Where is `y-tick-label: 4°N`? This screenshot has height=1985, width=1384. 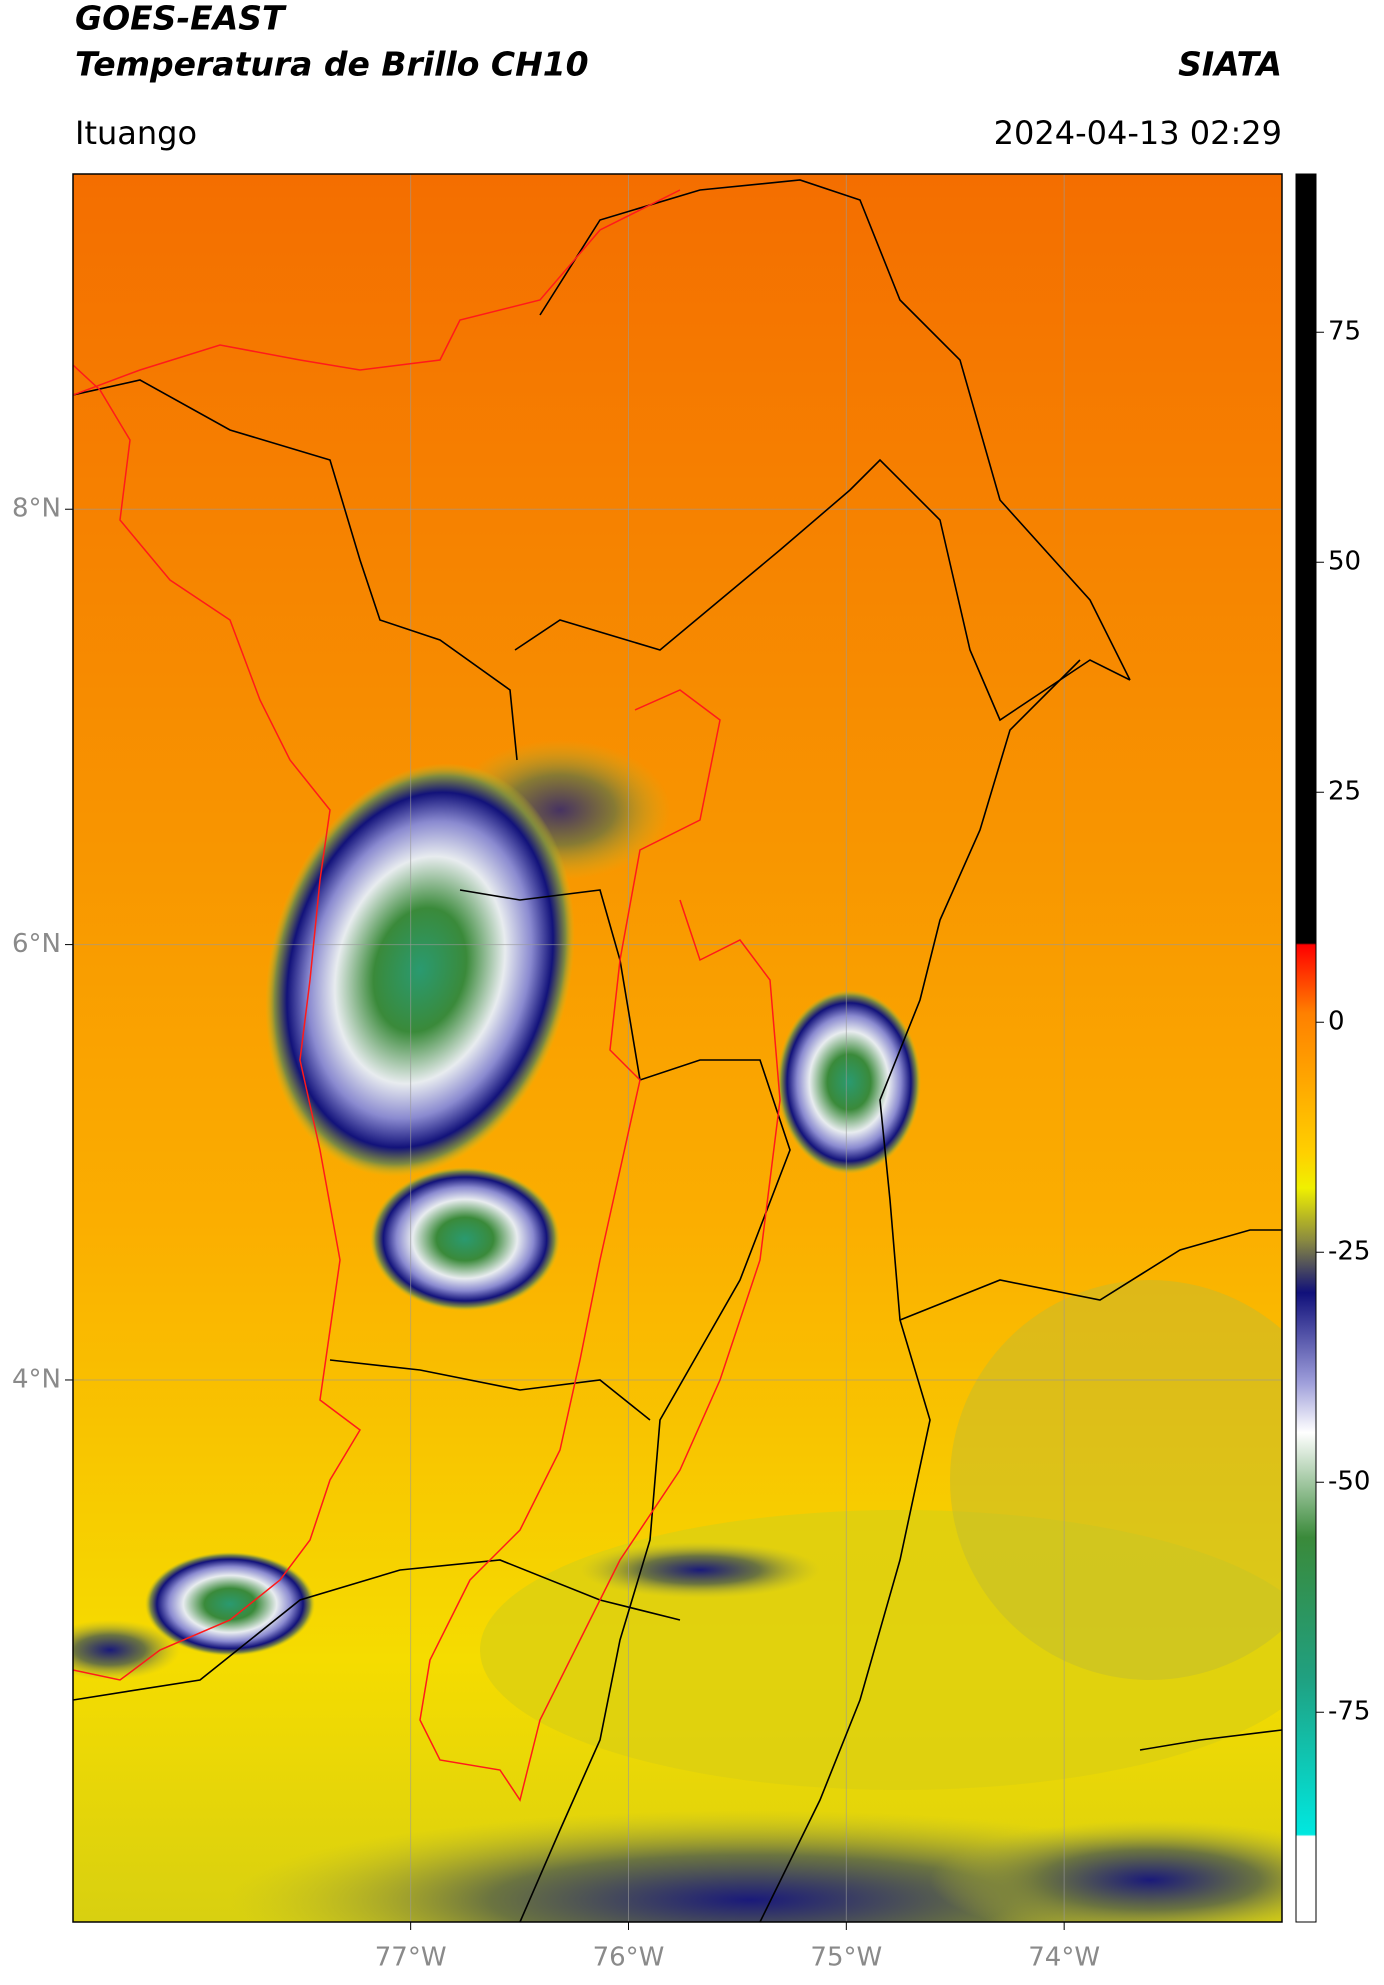 y-tick-label: 4°N is located at coordinates (36, 1379).